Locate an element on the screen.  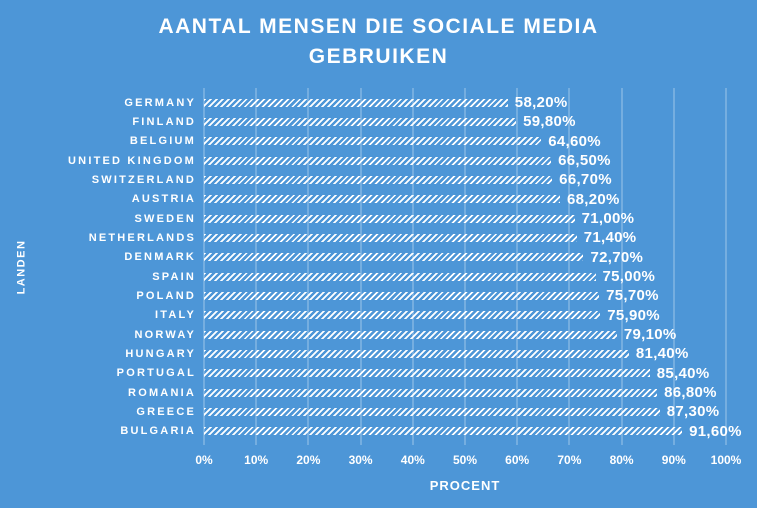
bar-track: 66,70% is located at coordinates (465, 179).